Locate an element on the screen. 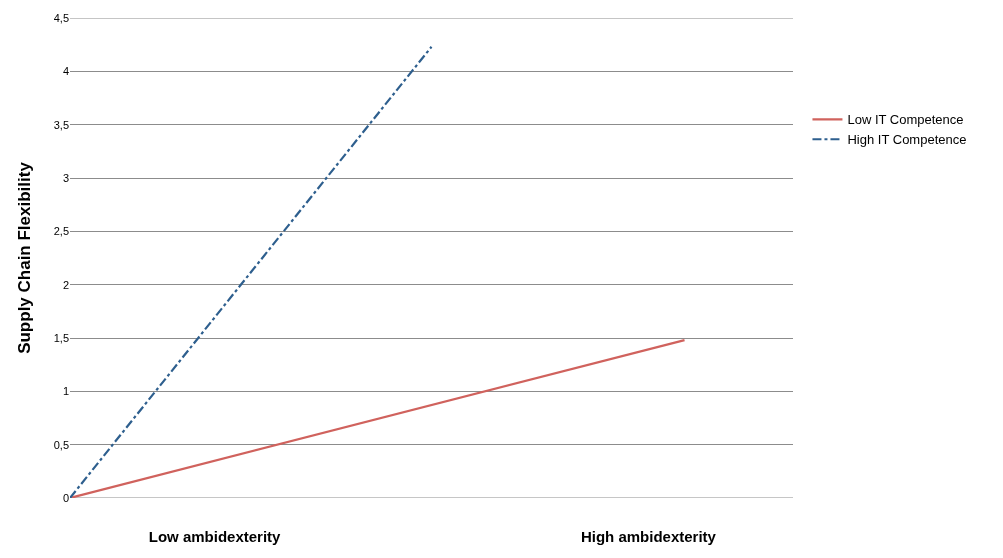 This screenshot has height=558, width=1003. y-tick-label: 3,5 is located at coordinates (61, 124).